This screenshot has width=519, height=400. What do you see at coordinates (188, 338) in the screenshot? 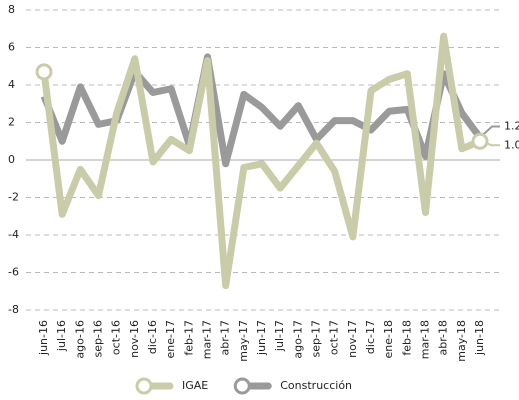
I see `x-tick-label: feb-17` at bounding box center [188, 338].